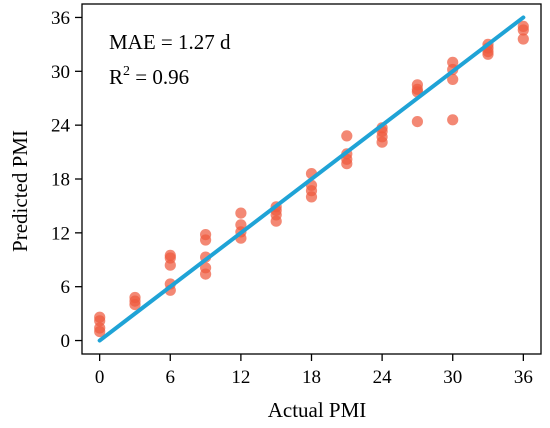 The width and height of the screenshot is (550, 428). I want to click on x-tick-label: 18, so click(311, 377).